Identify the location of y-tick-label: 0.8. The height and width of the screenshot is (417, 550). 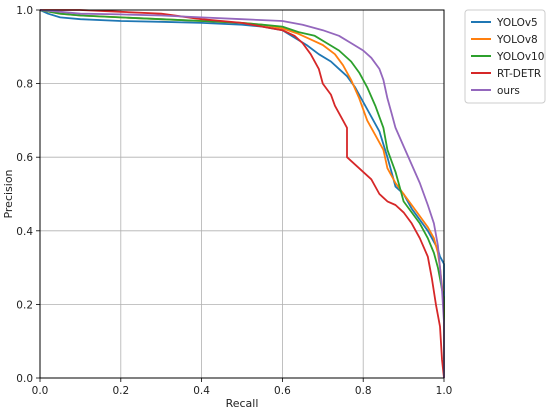
(24, 85).